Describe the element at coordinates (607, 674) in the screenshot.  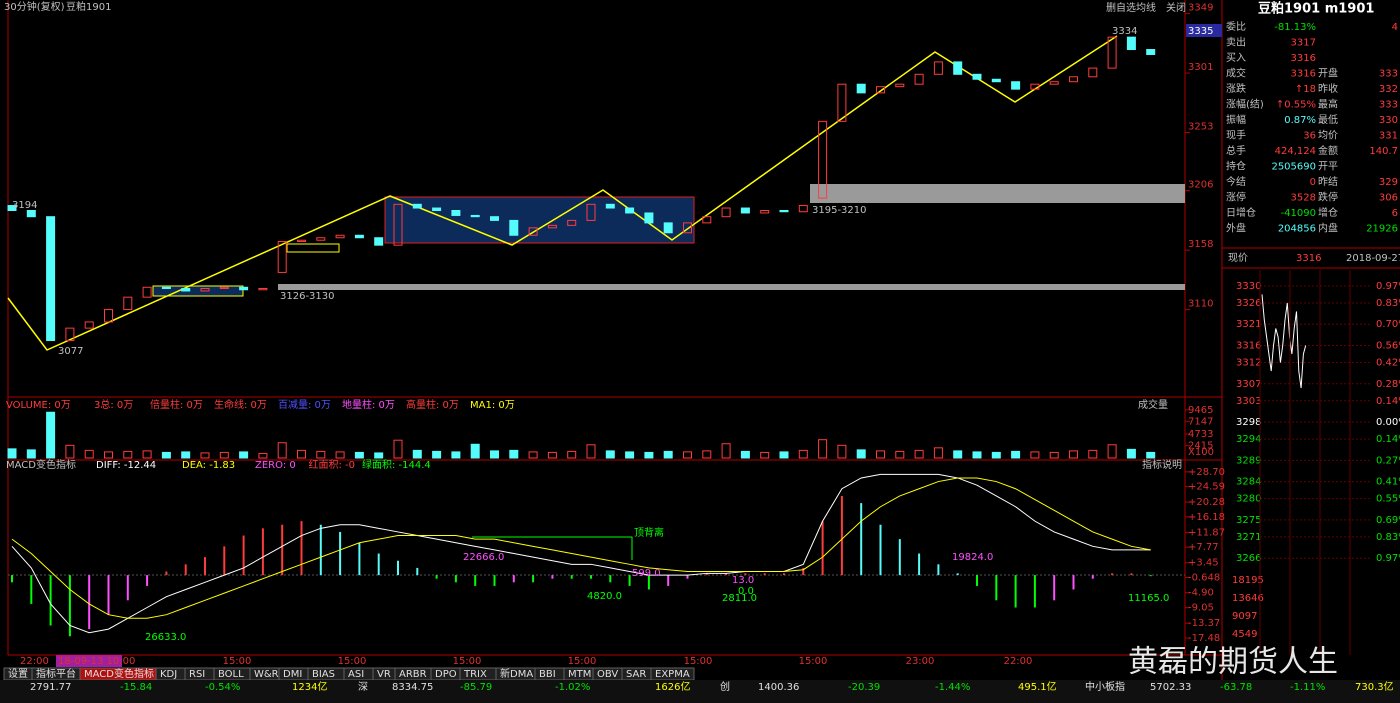
I see `tab-label: OBV` at that location.